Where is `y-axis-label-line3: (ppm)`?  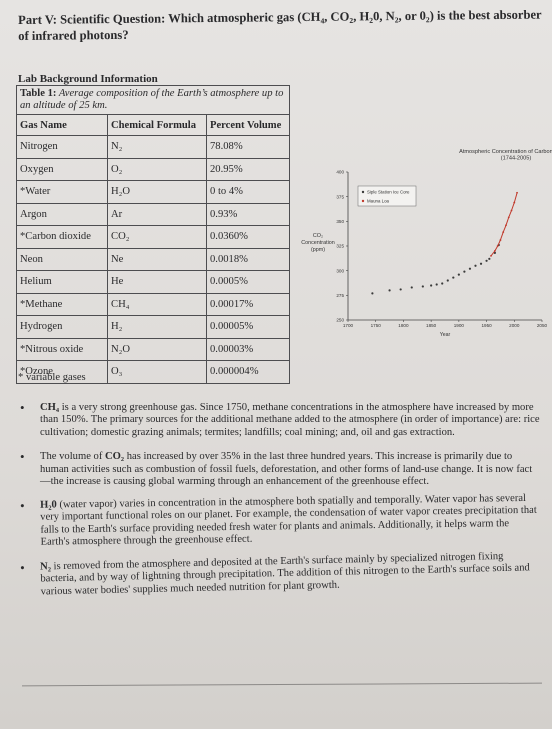
y-axis-label-line3: (ppm) is located at coordinates (318, 250).